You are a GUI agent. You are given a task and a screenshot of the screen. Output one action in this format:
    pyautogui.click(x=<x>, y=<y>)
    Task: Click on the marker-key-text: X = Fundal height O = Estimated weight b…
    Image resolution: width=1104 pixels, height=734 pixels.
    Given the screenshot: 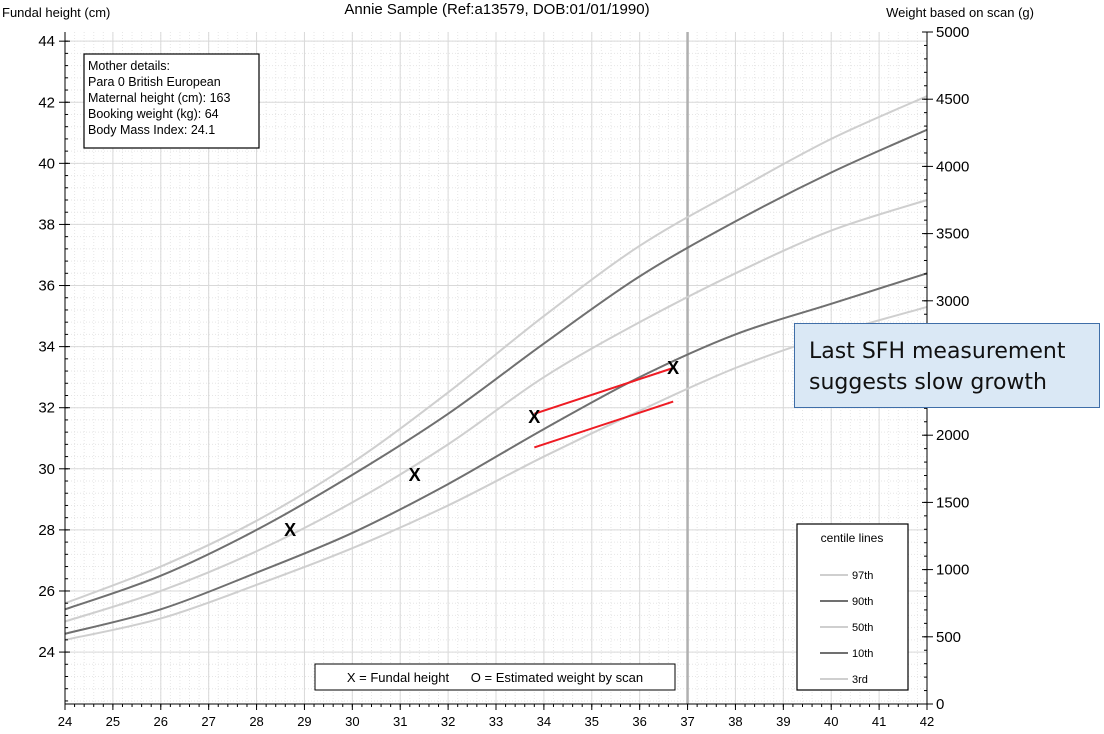 What is the action you would take?
    pyautogui.click(x=495, y=677)
    